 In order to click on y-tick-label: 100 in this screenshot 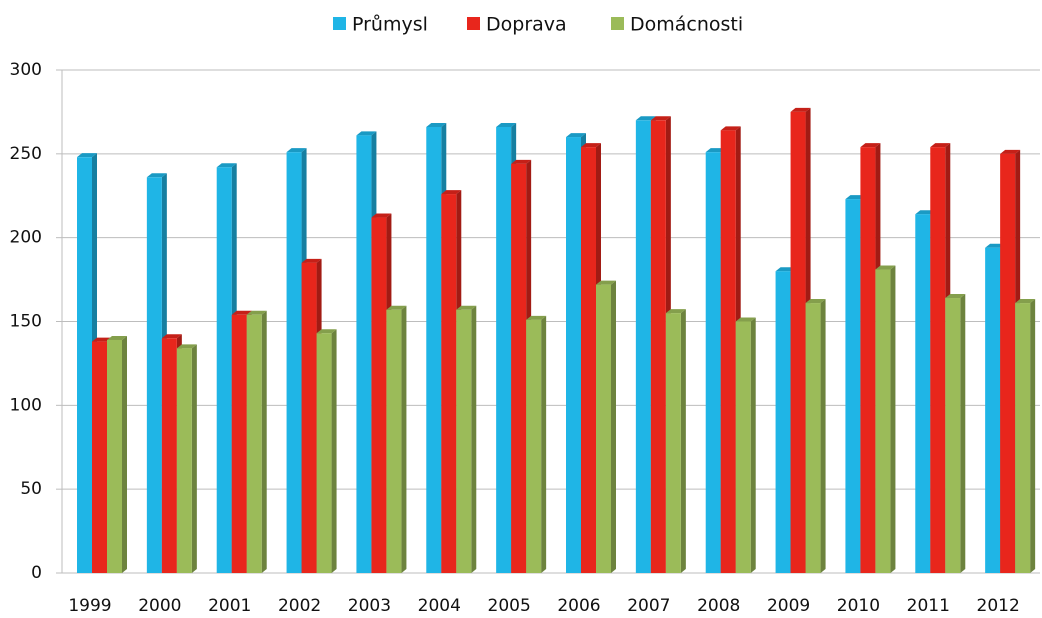, I will do `click(26, 405)`.